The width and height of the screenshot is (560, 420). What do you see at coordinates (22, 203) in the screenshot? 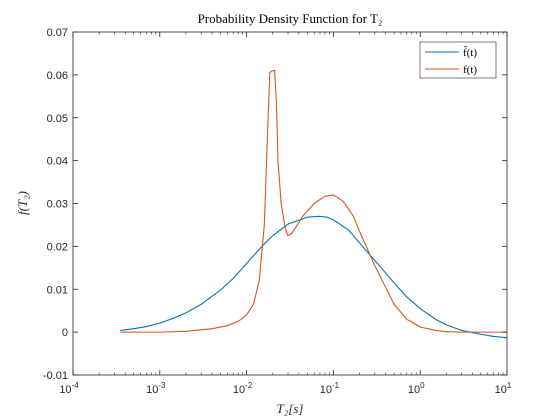
I see `y-axis-label: f(T₂)` at bounding box center [22, 203].